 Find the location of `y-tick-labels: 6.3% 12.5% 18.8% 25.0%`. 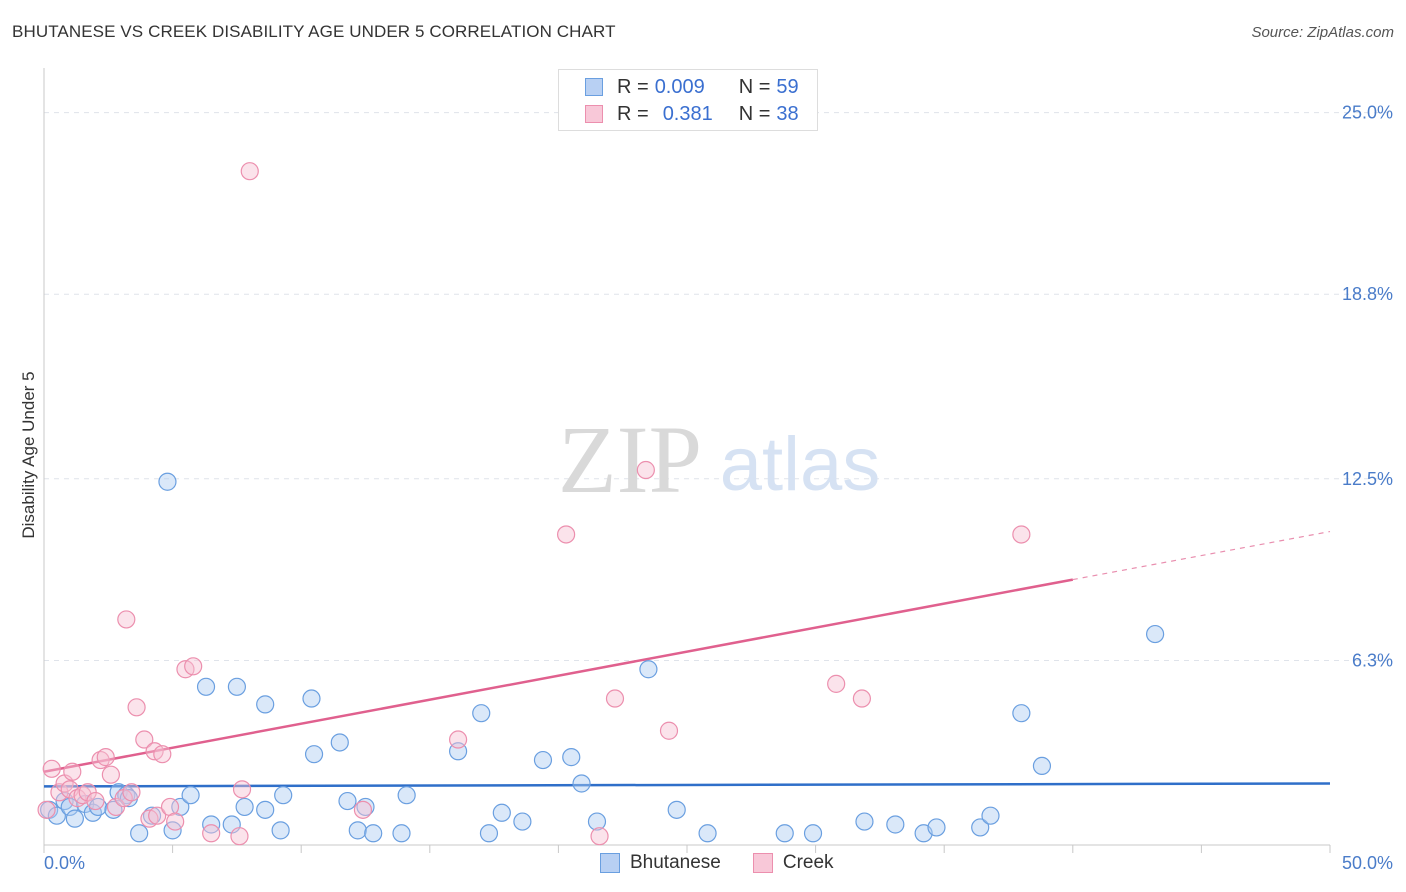

y-tick-labels: 6.3% 12.5% 18.8% 25.0% is located at coordinates (1367, 387).